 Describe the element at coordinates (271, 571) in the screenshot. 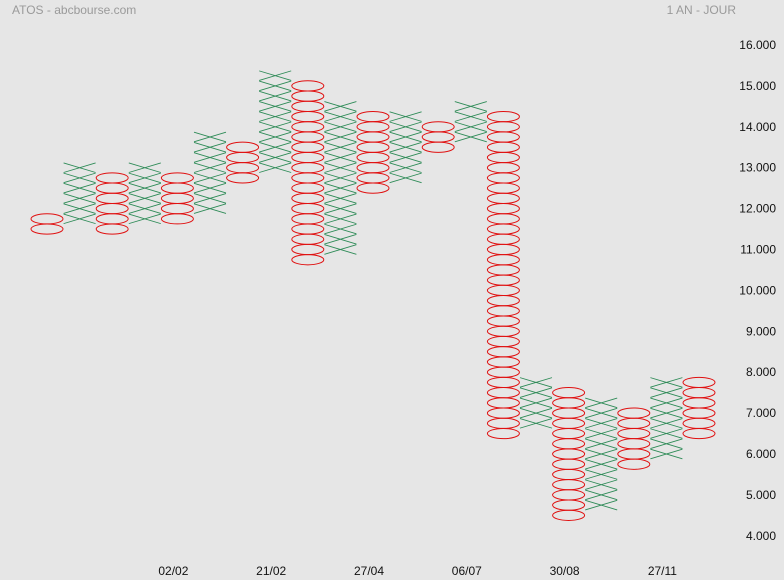

I see `x-tick-label: 21/02` at that location.